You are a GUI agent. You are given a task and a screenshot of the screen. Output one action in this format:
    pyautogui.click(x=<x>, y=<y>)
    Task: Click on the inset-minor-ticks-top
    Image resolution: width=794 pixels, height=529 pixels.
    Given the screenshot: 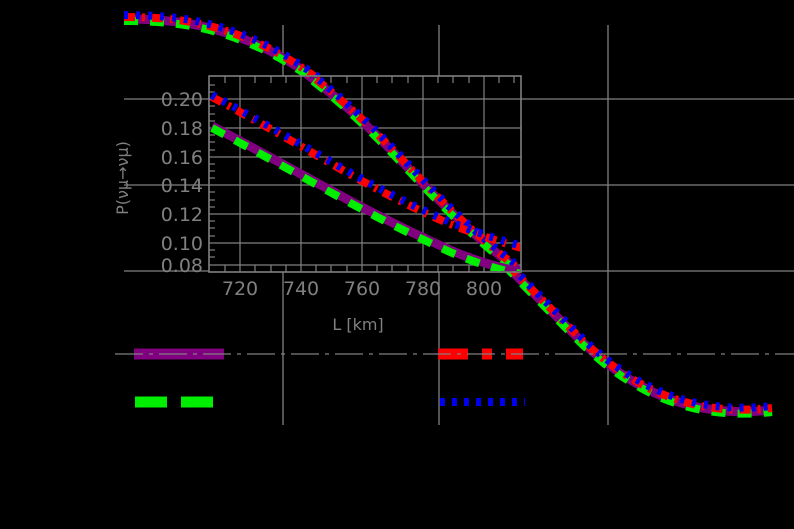 What is the action you would take?
    pyautogui.click(x=369, y=79)
    